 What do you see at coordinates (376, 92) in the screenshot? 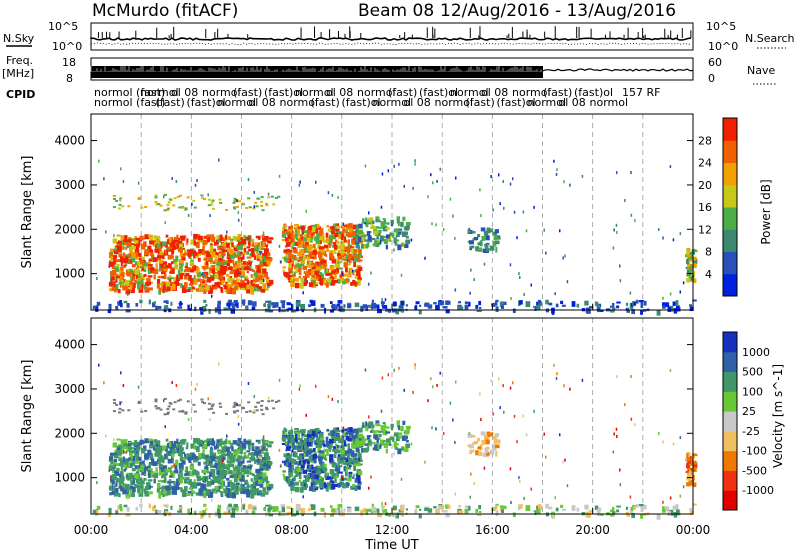
I see `cpid-snippet: normol` at bounding box center [376, 92].